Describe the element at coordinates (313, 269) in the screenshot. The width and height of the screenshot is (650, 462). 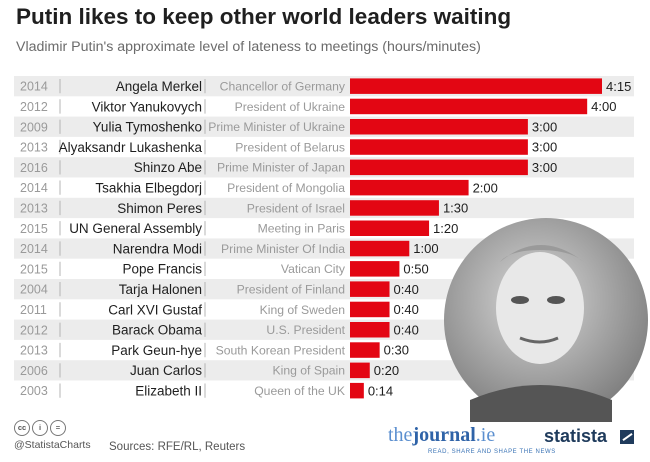
I see `row-role: Vatican City` at that location.